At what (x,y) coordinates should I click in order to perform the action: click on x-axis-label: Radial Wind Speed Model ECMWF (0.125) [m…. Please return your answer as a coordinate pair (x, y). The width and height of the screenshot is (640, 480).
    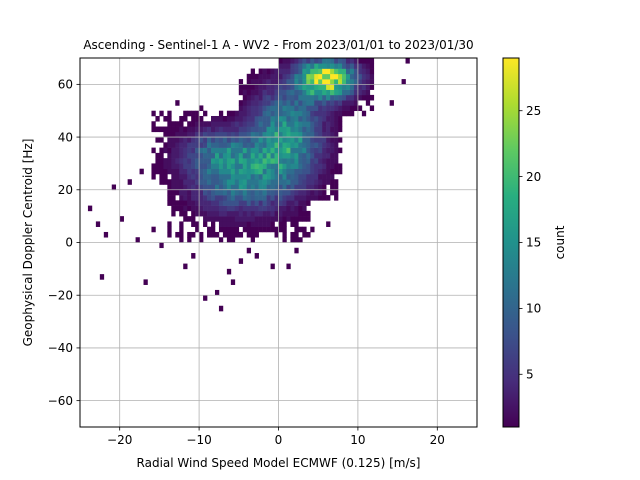
    Looking at the image, I should click on (279, 463).